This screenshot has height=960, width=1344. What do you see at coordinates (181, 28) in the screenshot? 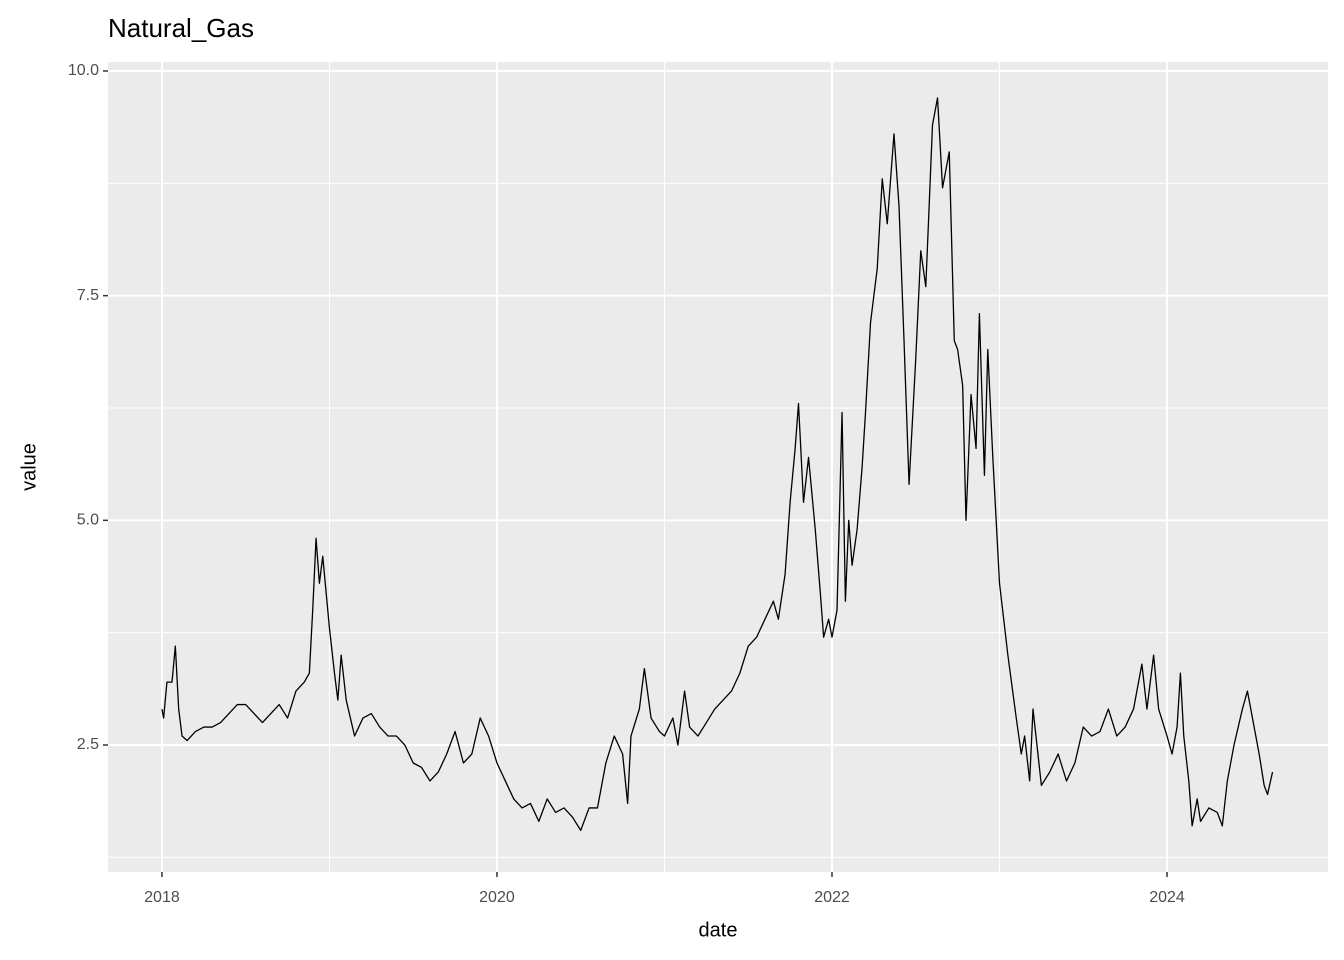
I see `chart-title: Natural_Gas` at bounding box center [181, 28].